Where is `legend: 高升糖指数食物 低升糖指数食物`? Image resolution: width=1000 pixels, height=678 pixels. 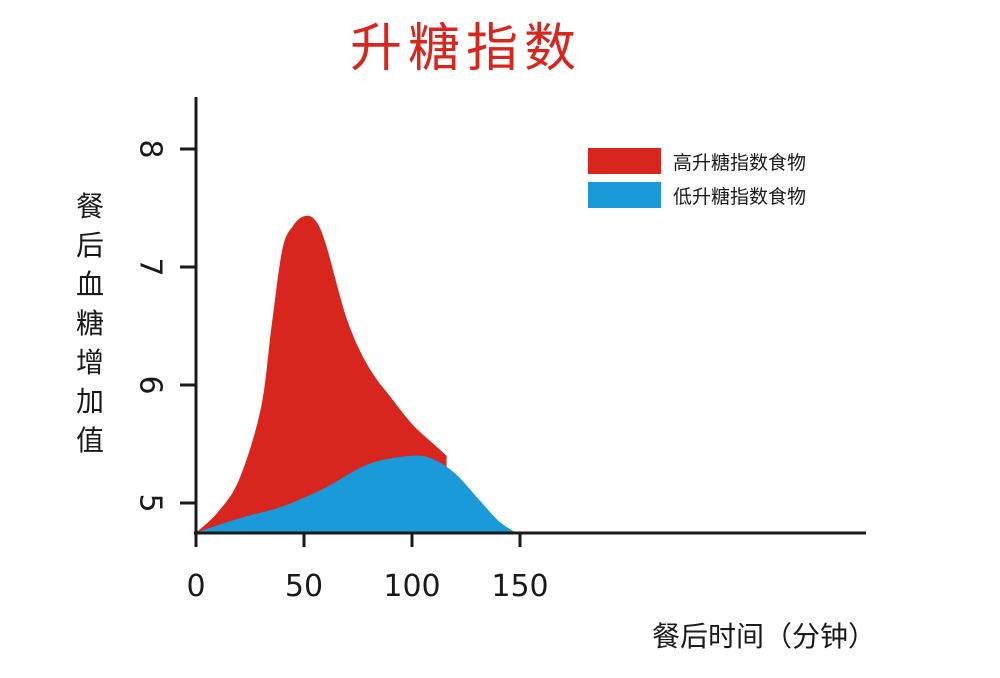 legend: 高升糖指数食物 低升糖指数食物 is located at coordinates (697, 178).